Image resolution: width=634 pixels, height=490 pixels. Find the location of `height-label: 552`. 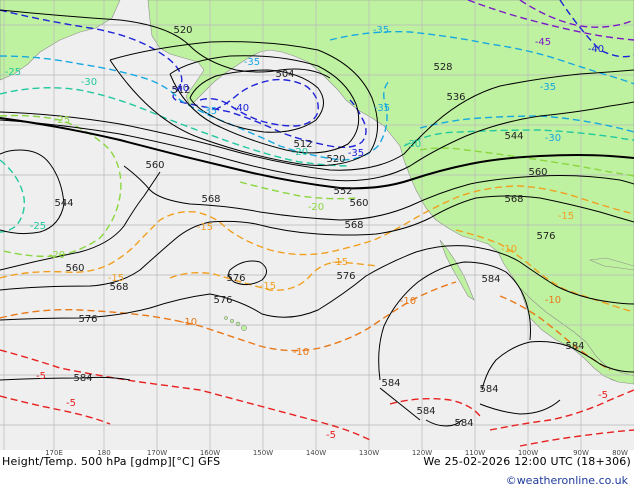

height-label: 552 is located at coordinates (342, 191).